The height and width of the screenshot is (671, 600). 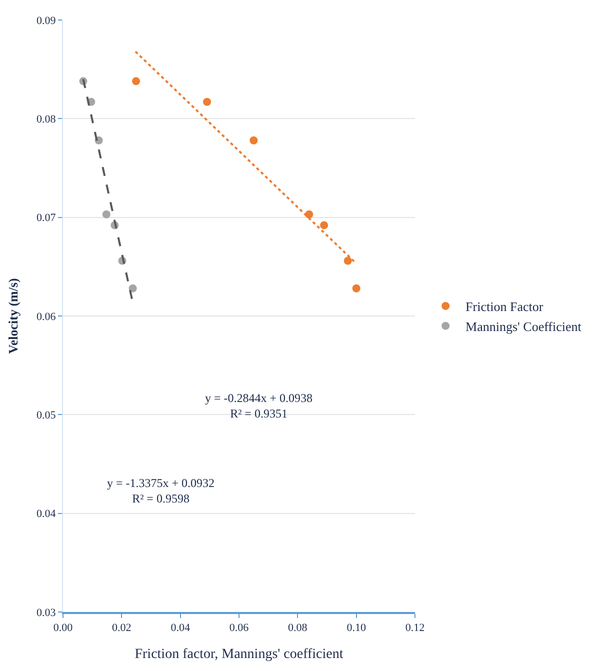 I want to click on y-tick-label: 0.08, so click(x=46, y=120).